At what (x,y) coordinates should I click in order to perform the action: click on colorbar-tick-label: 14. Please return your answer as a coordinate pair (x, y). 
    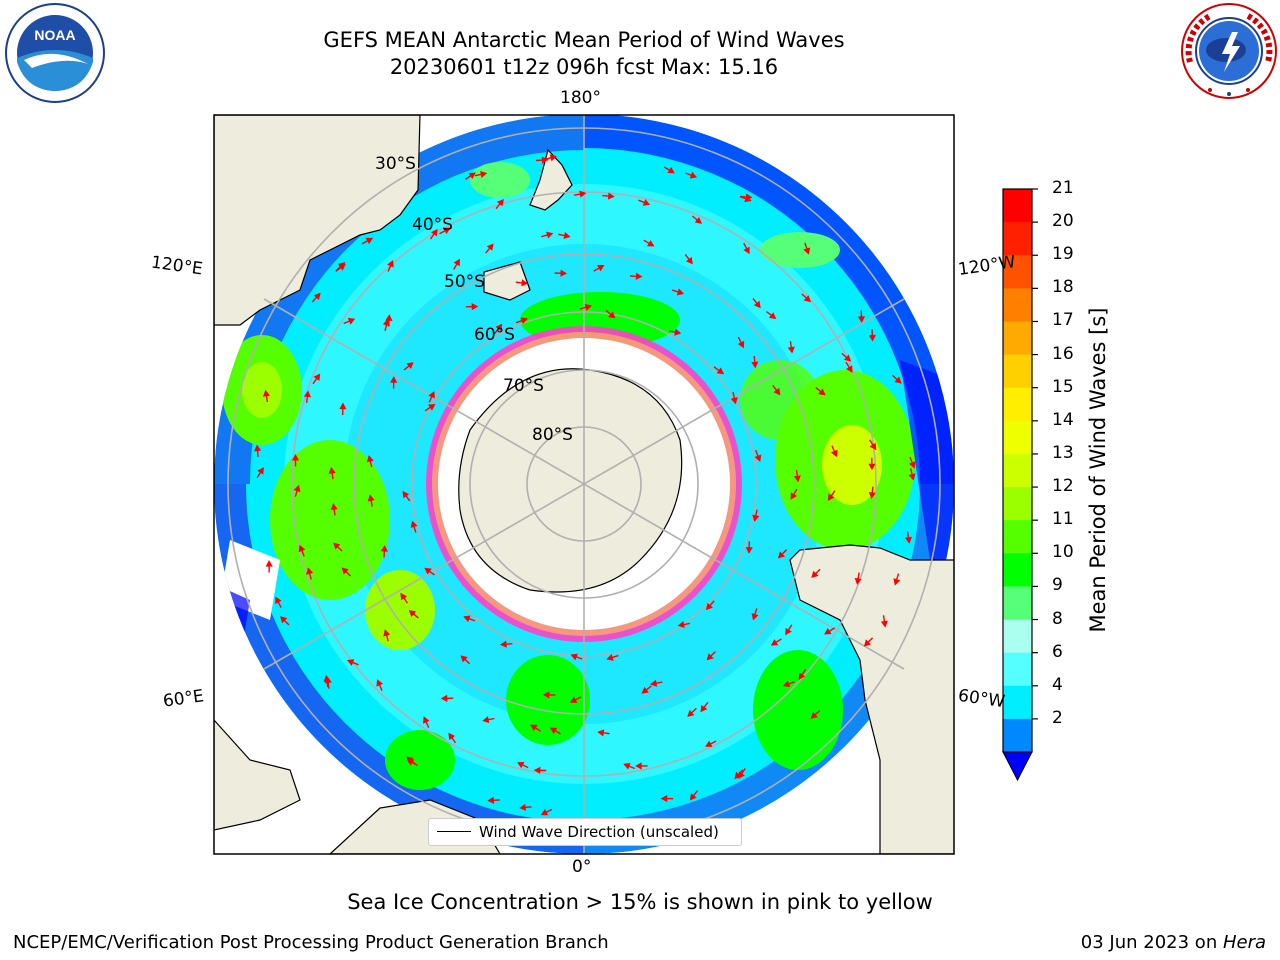
    Looking at the image, I should click on (1063, 419).